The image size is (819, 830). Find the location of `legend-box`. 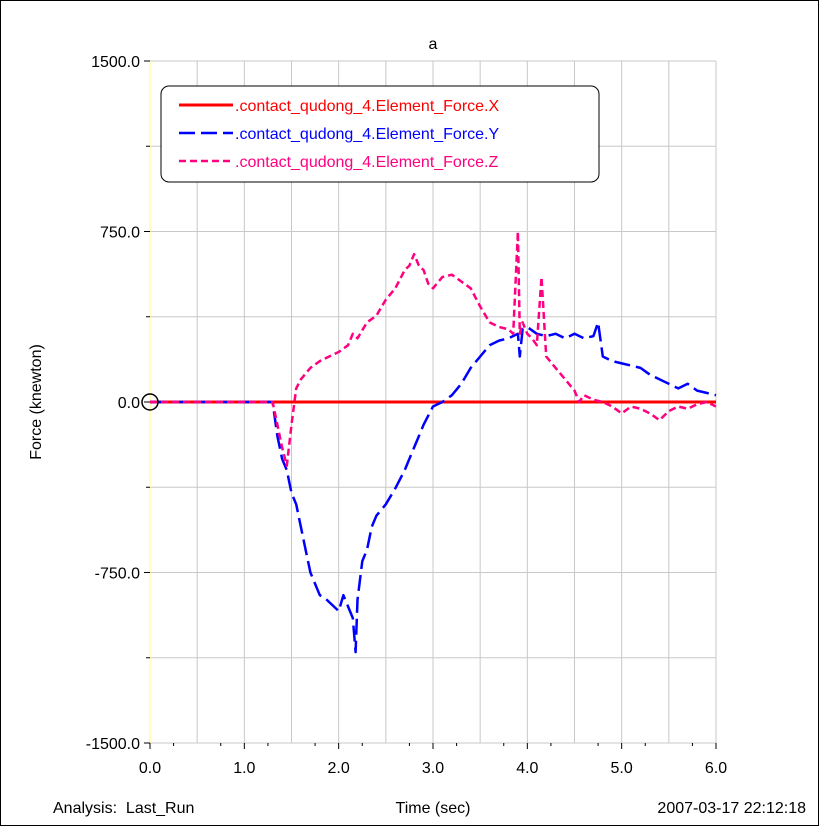

legend-box is located at coordinates (380, 134).